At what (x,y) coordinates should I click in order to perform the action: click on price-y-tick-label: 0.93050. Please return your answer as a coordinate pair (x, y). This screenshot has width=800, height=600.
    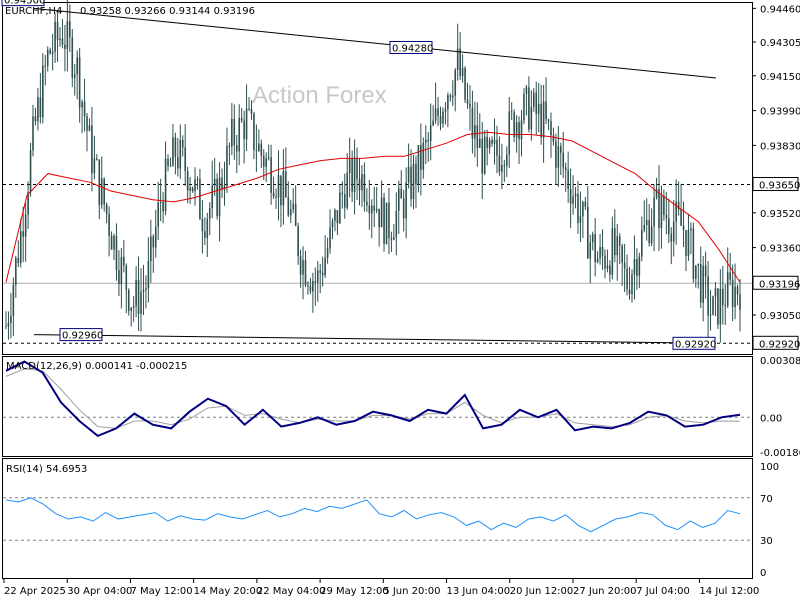
    Looking at the image, I should click on (780, 316).